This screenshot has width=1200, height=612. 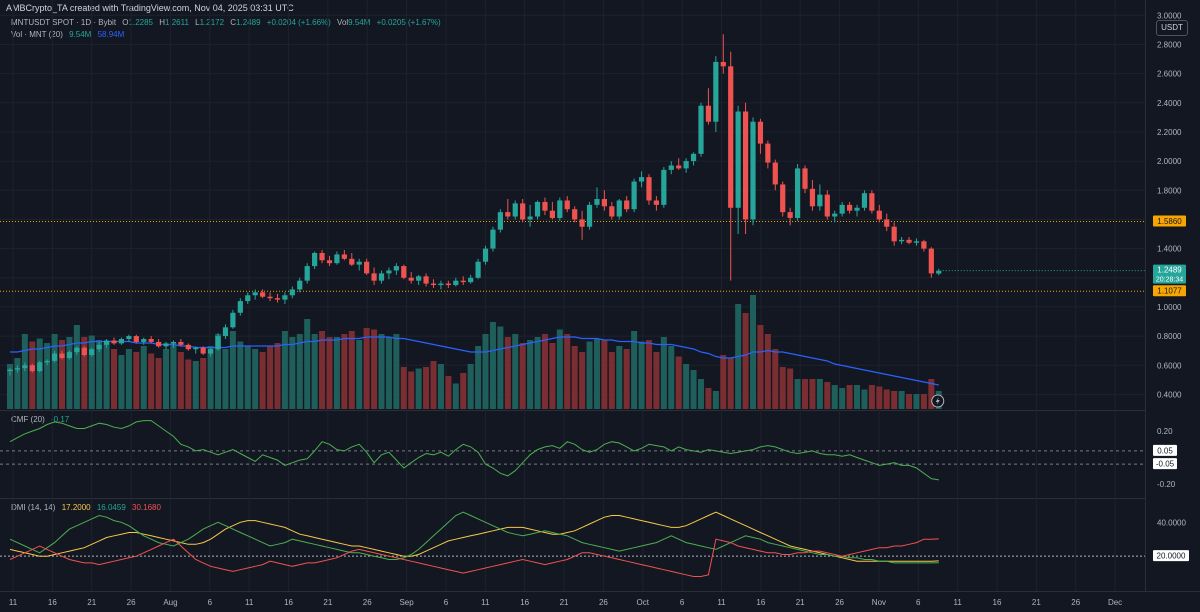 I want to click on time-tick-16: Oct, so click(x=643, y=602).